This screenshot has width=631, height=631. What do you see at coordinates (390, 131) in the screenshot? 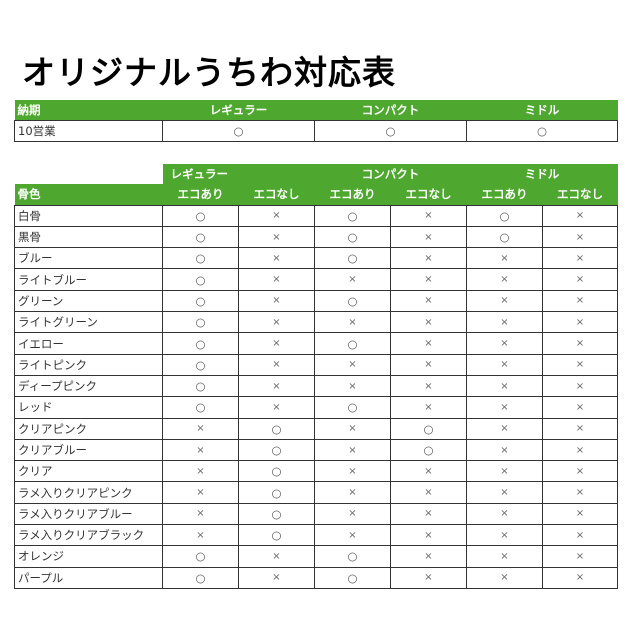
I see `delivery-compact-value: ○` at bounding box center [390, 131].